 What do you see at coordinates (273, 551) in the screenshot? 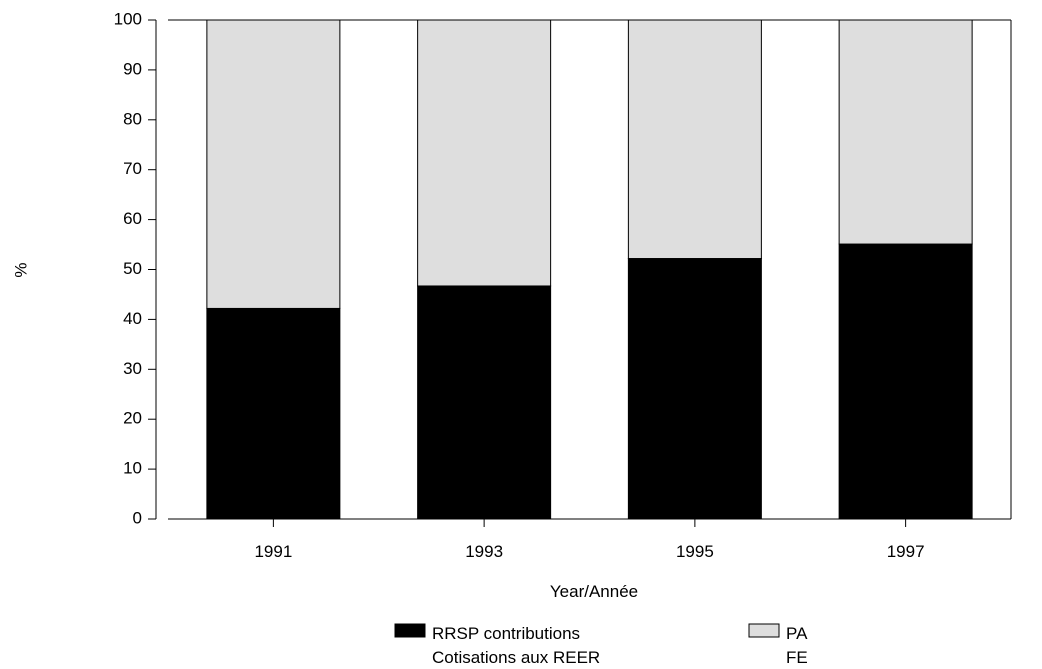
I see `x-tick-label: 1991` at bounding box center [273, 551].